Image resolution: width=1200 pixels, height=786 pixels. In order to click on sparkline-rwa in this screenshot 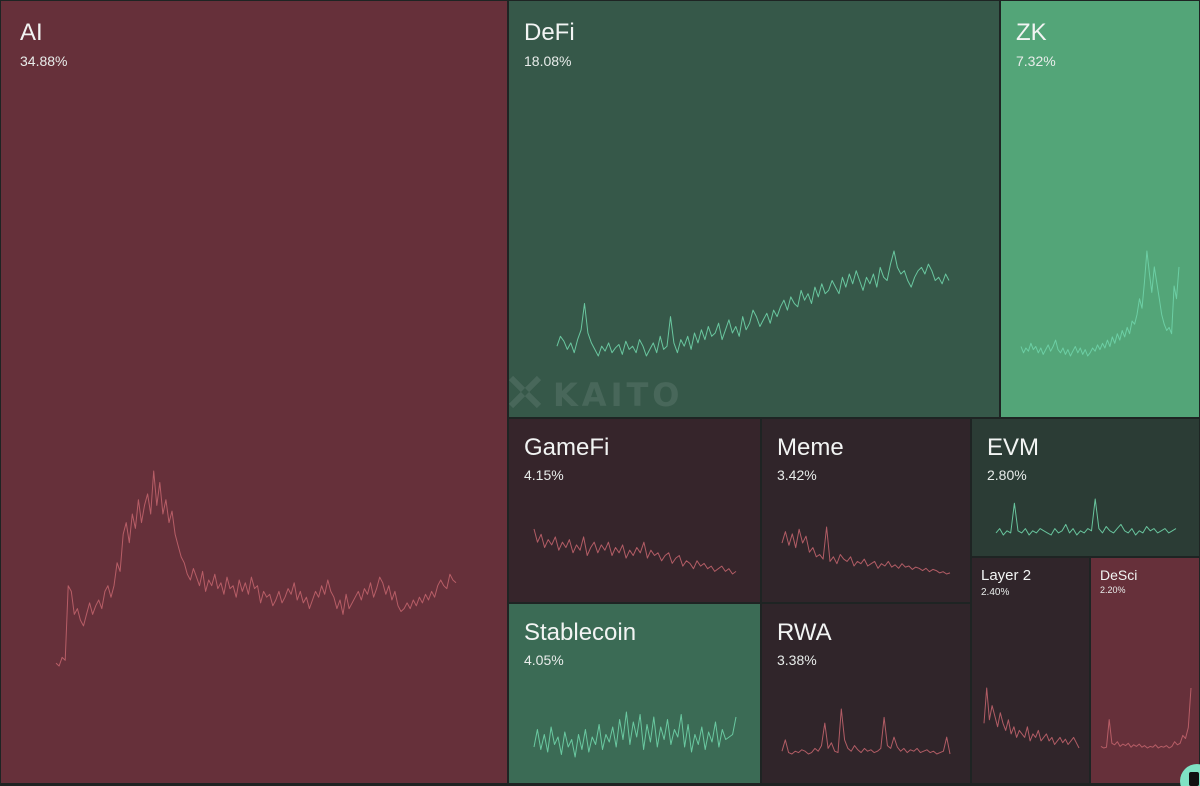, I will do `click(866, 731)`.